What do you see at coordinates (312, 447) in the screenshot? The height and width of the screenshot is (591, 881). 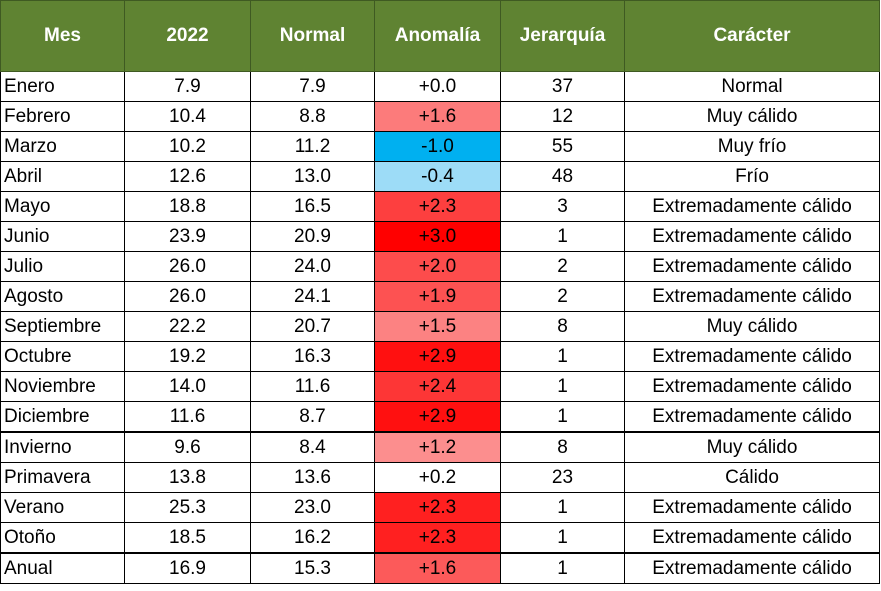 I see `cell-normal: 8.4` at bounding box center [312, 447].